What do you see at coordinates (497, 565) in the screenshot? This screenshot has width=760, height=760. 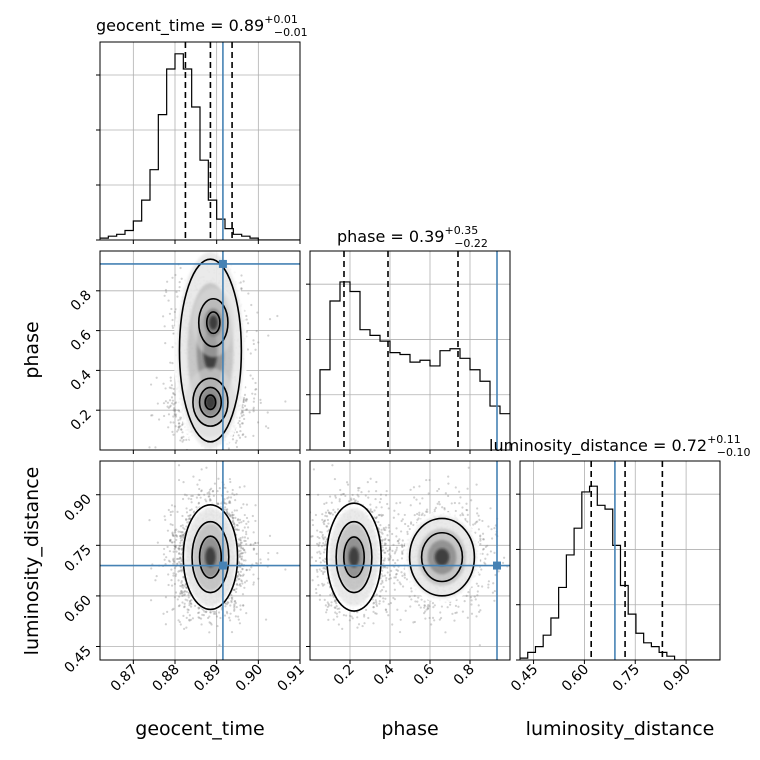 I see `truth-marker-phase-luminosity_distance` at bounding box center [497, 565].